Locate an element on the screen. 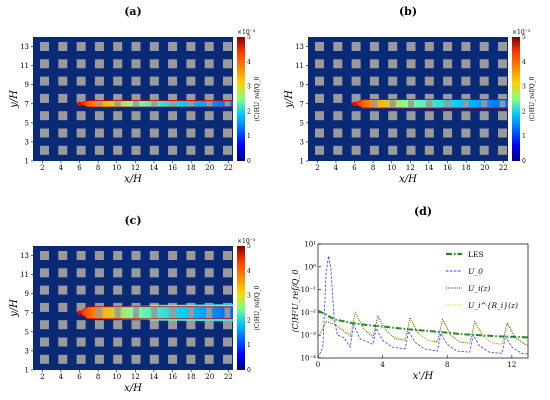 The image size is (550, 400). y-tick-label: 13 is located at coordinates (24, 256).